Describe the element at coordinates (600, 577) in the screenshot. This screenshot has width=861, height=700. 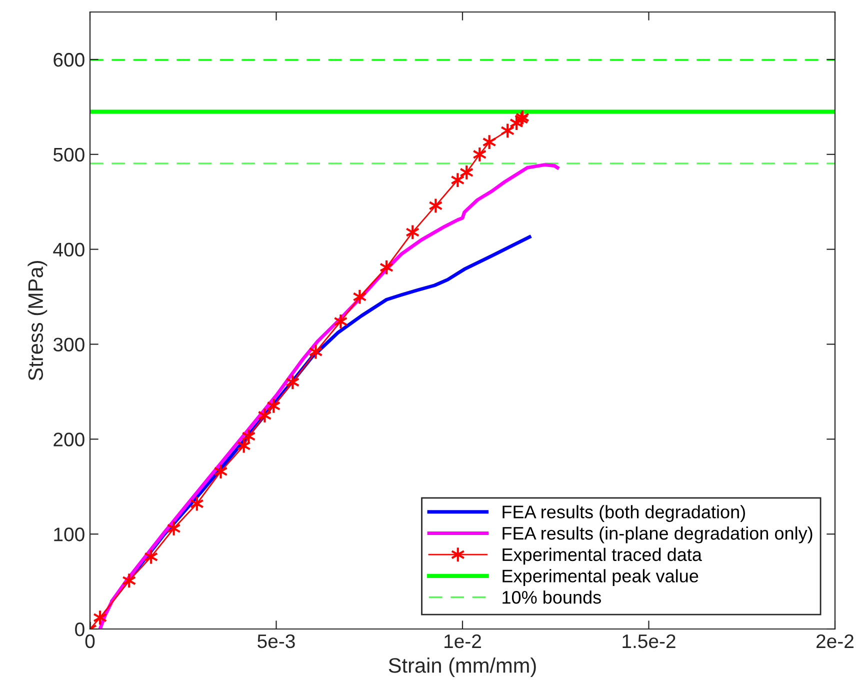
I see `legend-label: Experimental peak value` at that location.